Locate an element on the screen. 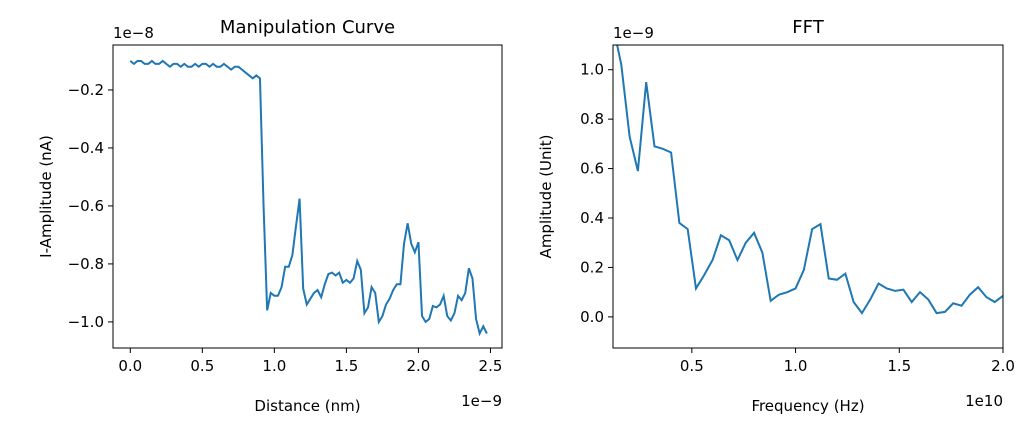  y-tick-label: 0.8 is located at coordinates (592, 119).